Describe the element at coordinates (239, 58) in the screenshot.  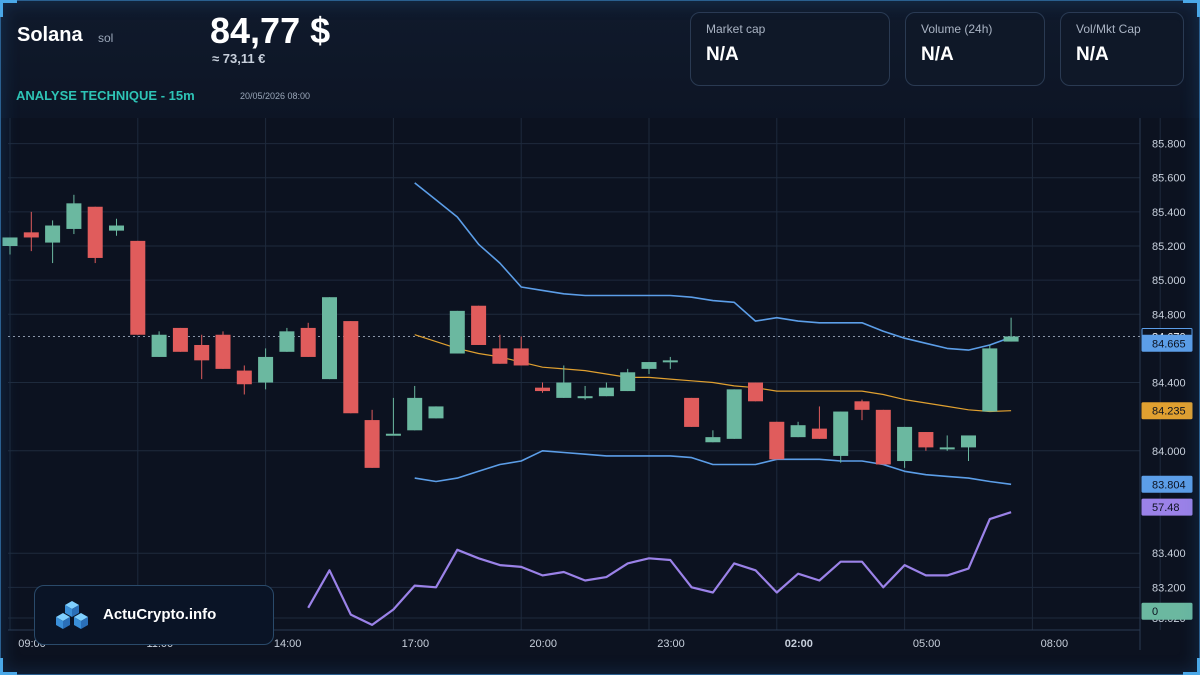
I see `price-eur: ≈ 73,11 €` at that location.